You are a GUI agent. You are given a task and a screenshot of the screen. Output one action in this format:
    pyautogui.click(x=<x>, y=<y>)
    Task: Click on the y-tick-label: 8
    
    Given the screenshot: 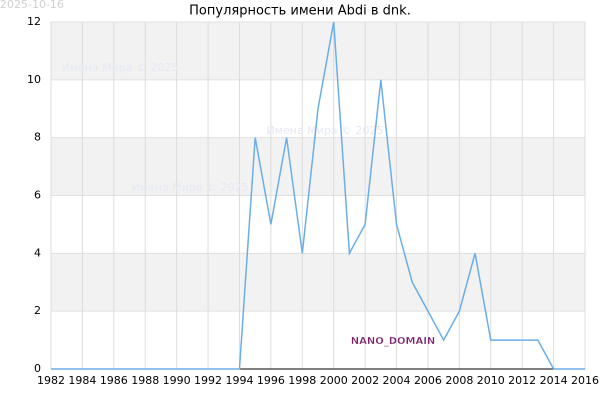 What is the action you would take?
    pyautogui.click(x=37, y=137)
    